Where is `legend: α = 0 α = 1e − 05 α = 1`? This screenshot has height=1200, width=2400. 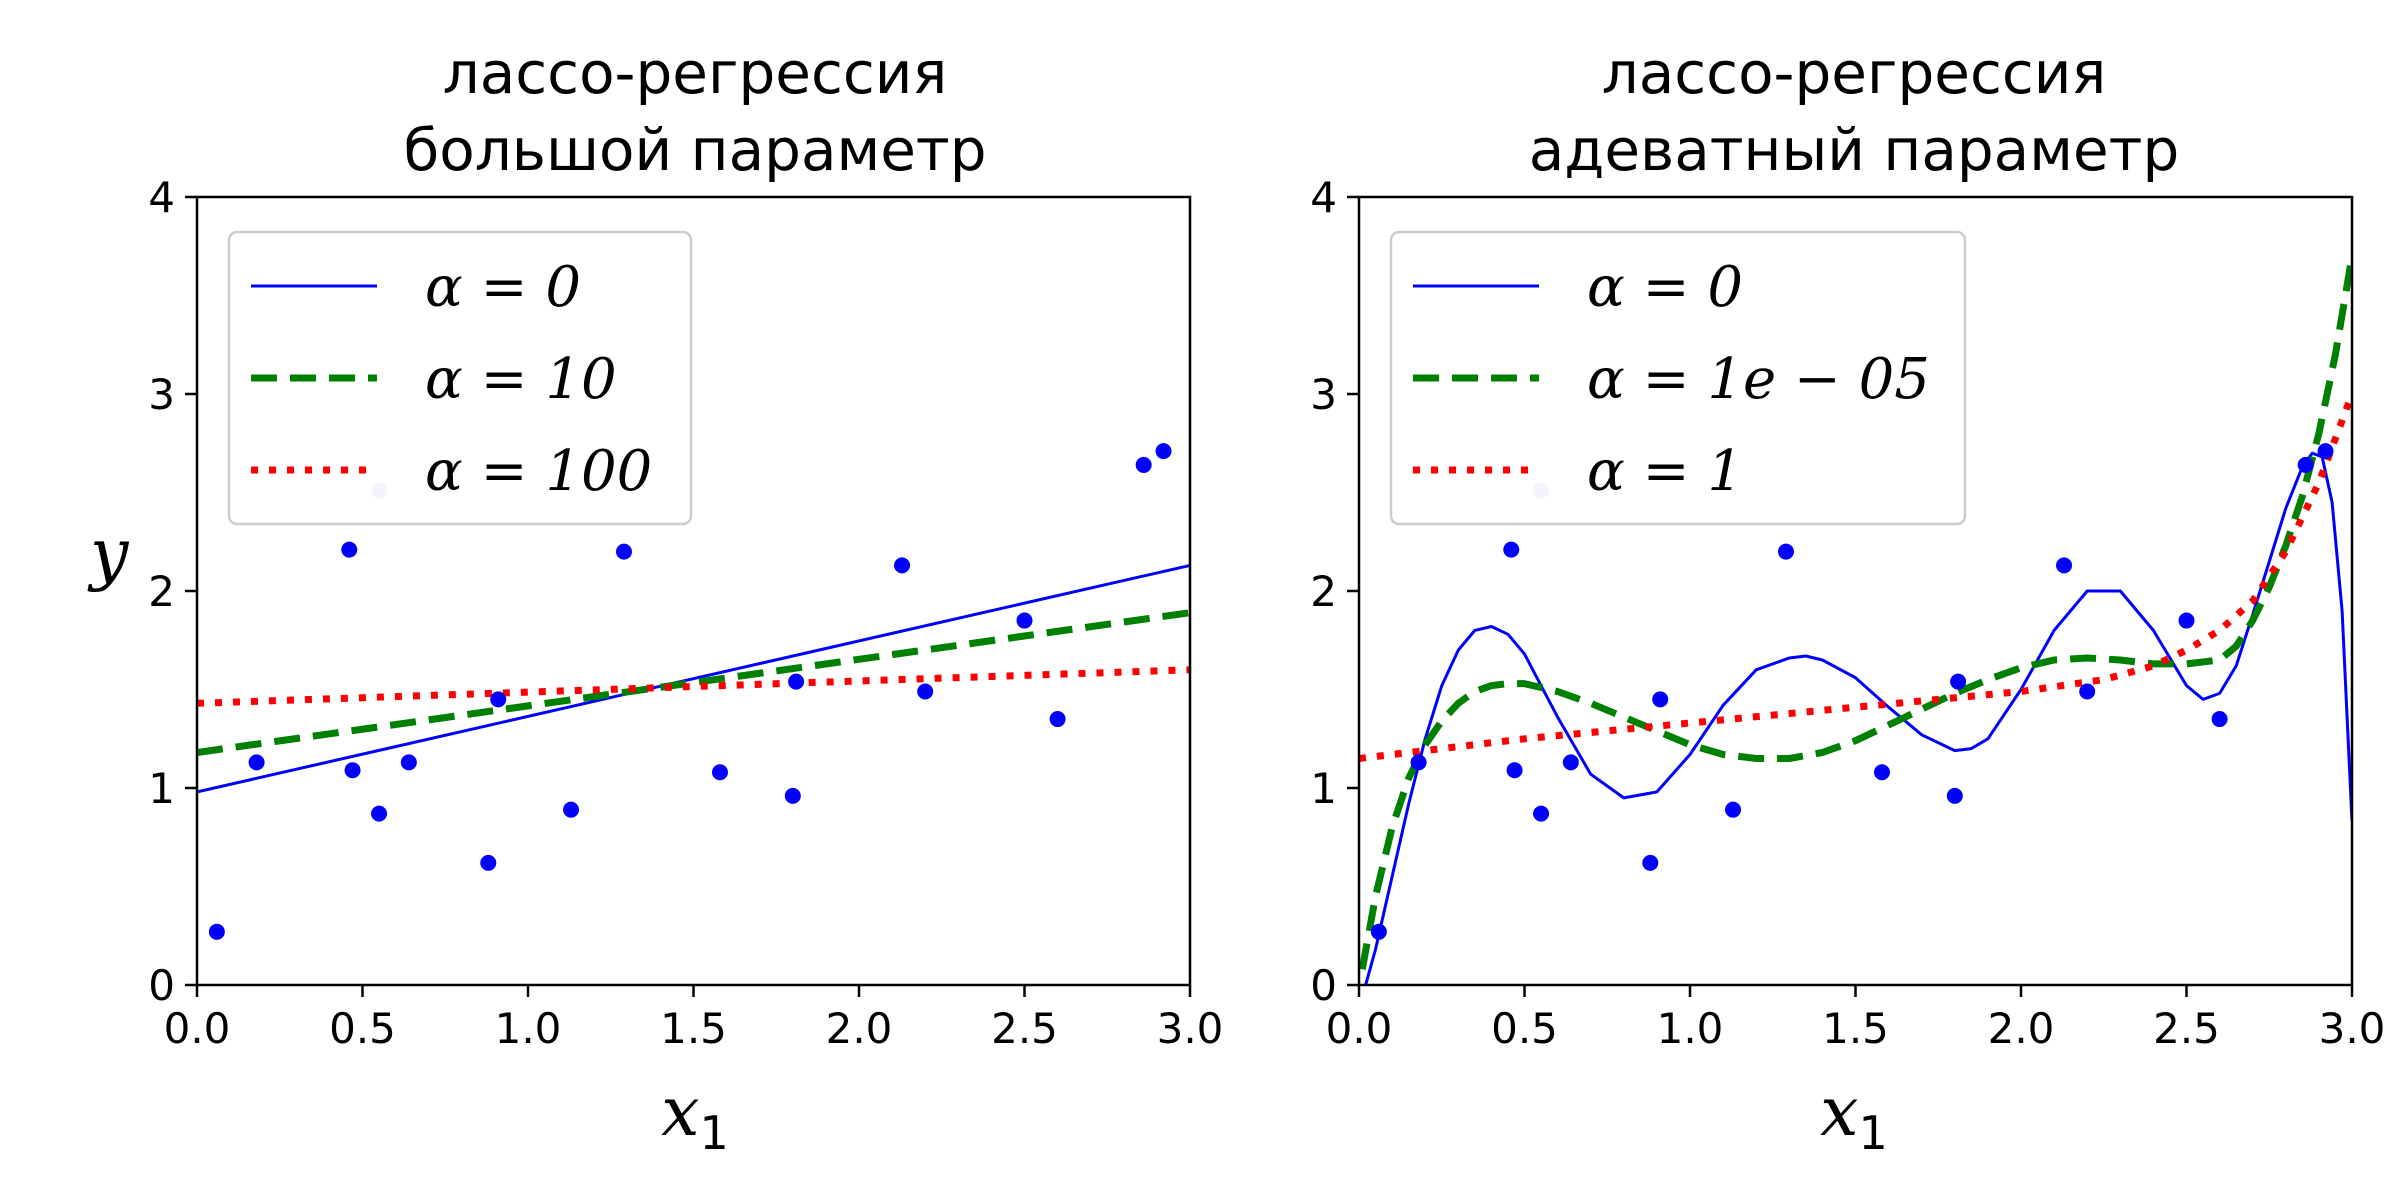
legend: α = 0 α = 1e − 05 α = 1 is located at coordinates (1678, 378).